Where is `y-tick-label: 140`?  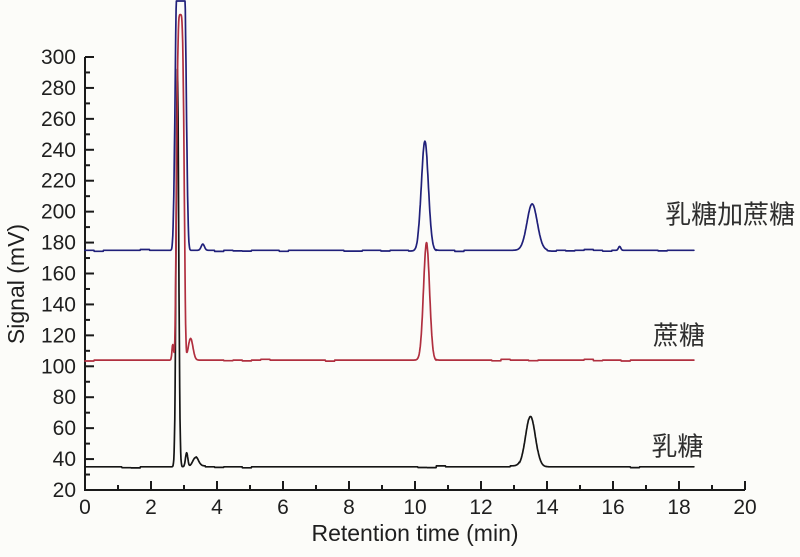
y-tick-label: 140 is located at coordinates (58, 304).